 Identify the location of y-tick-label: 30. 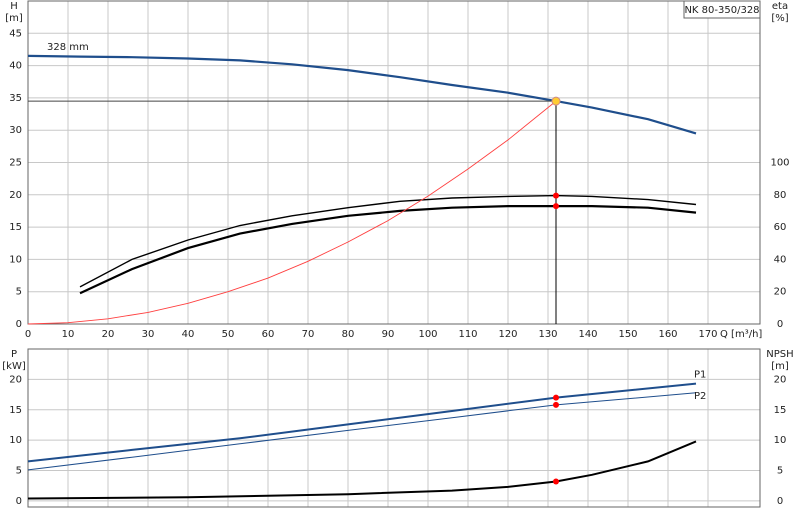
(15, 130).